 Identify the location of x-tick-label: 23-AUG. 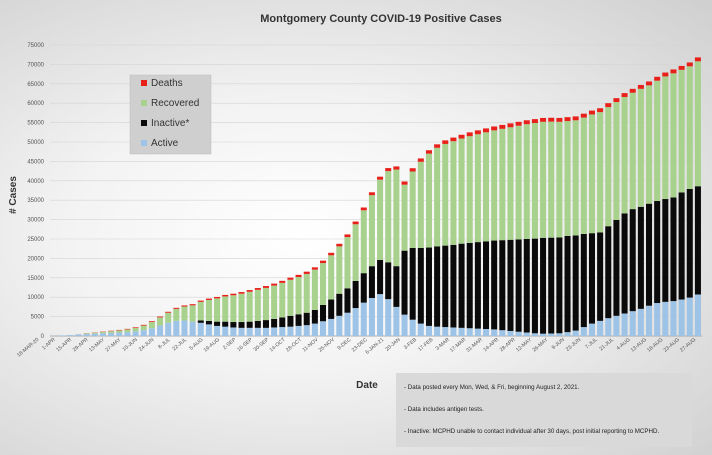
(672, 345).